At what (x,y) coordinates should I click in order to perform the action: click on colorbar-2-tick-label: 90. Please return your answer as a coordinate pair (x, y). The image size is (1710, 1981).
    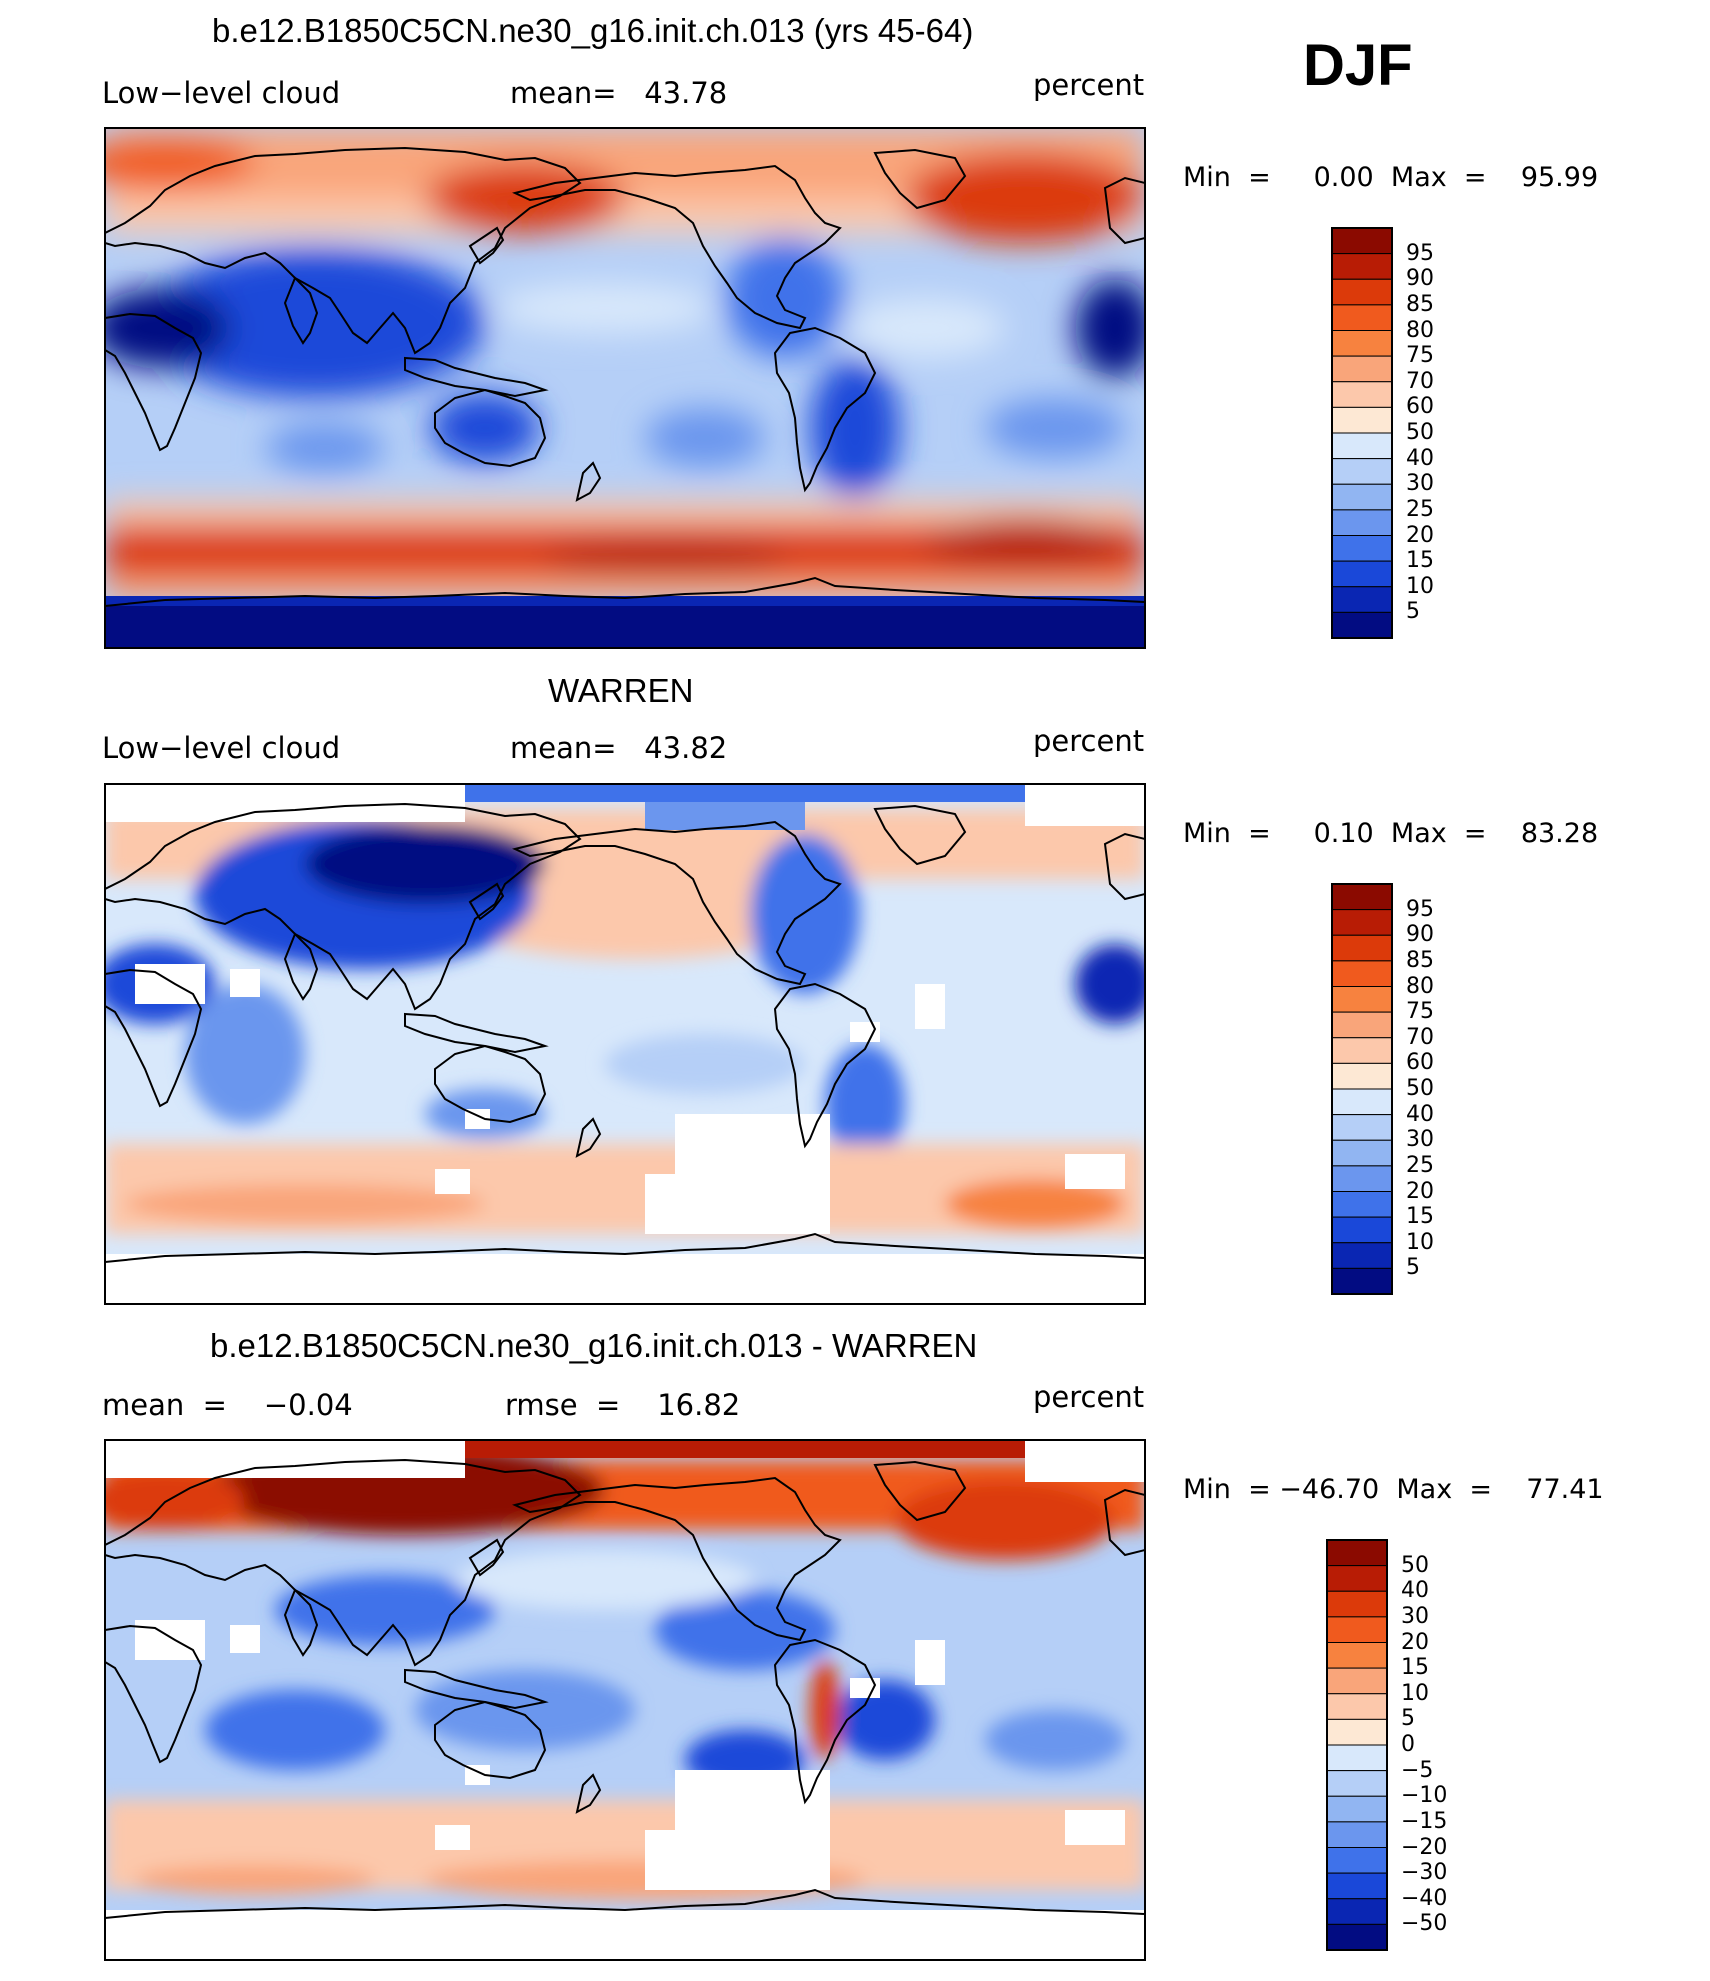
    Looking at the image, I should click on (1420, 935).